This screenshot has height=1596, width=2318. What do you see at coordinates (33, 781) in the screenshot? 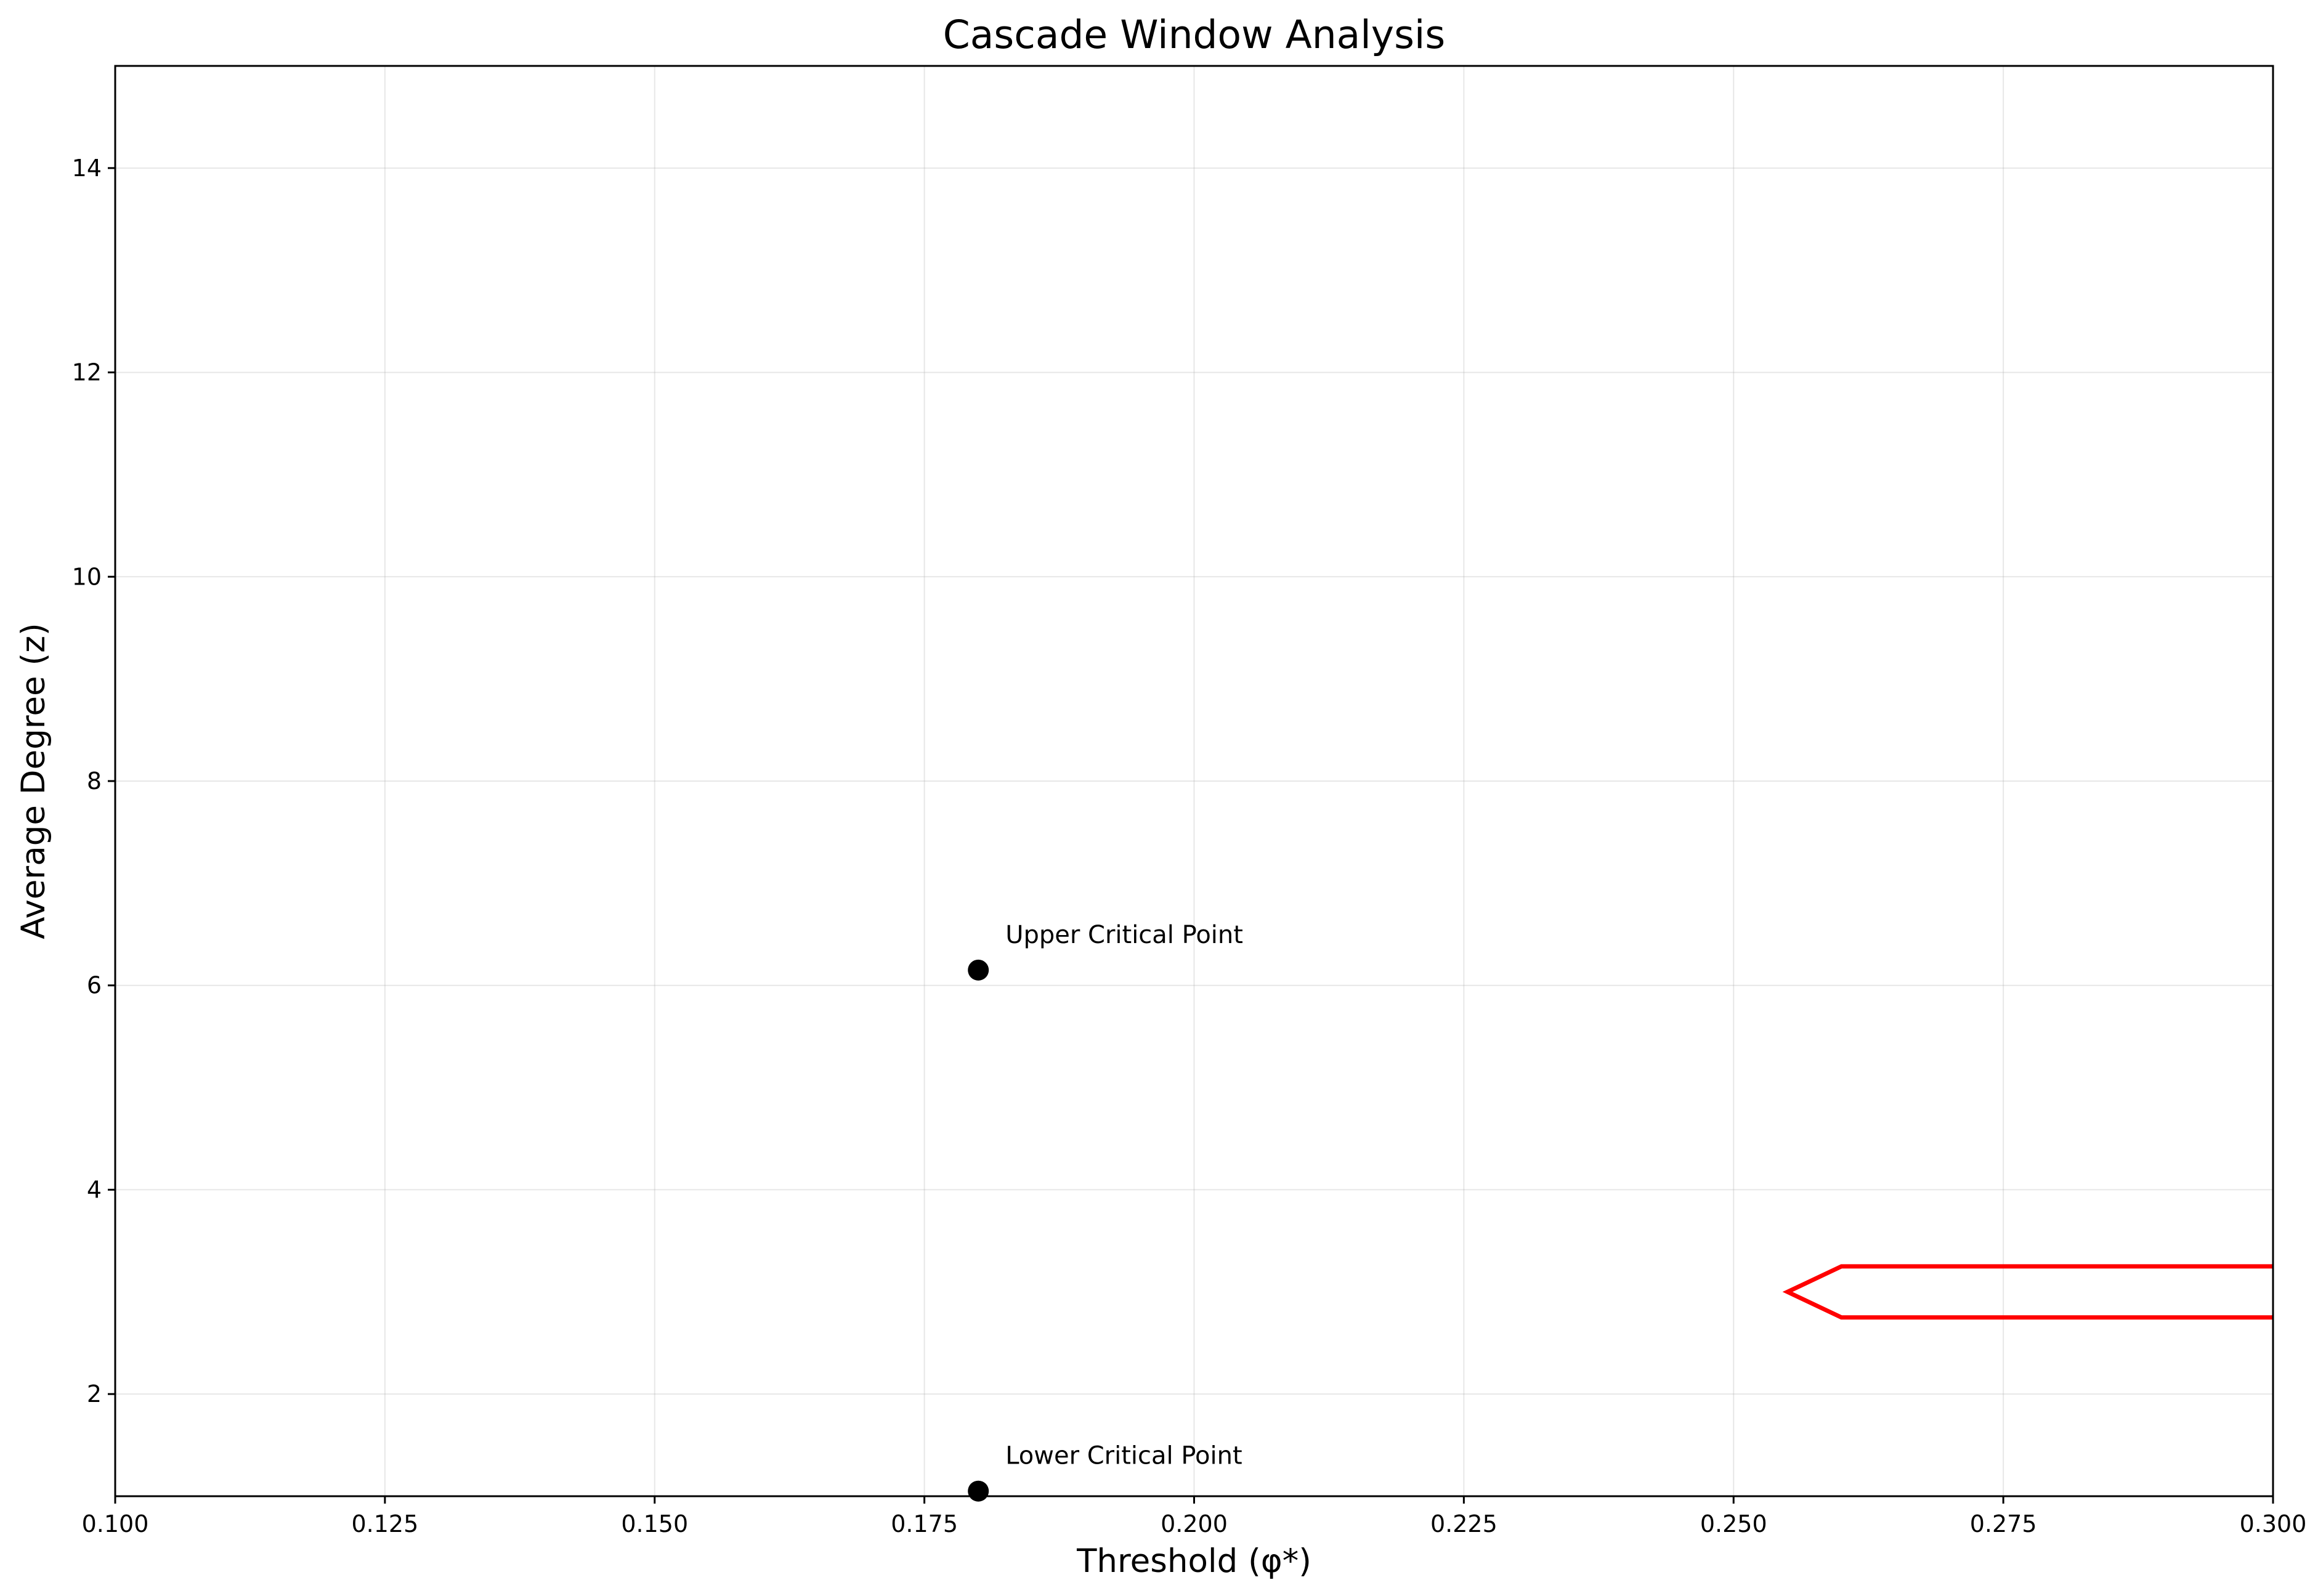
I see `y-axis-label: Average Degree (z)` at bounding box center [33, 781].